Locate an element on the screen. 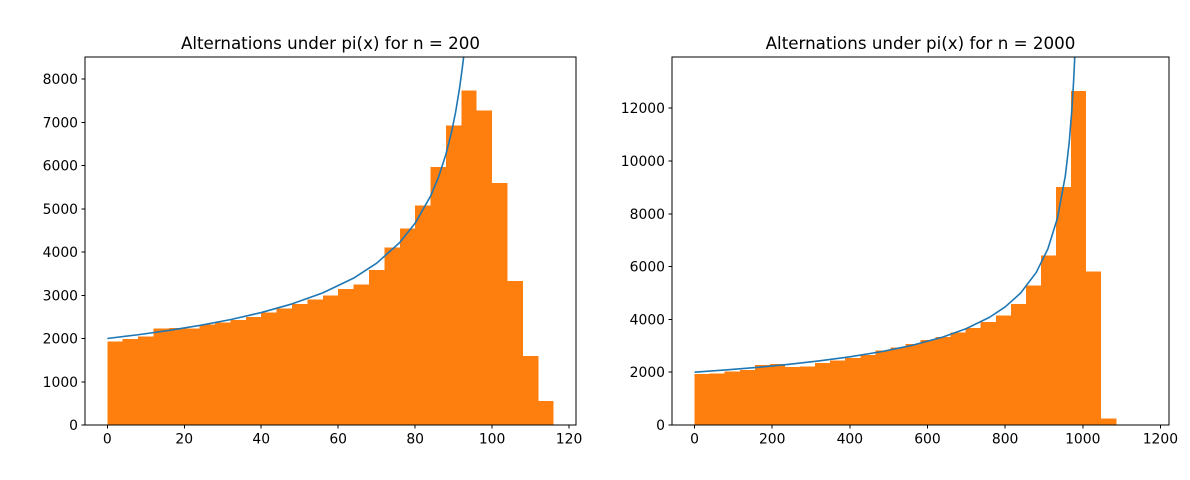 The width and height of the screenshot is (1190, 480). x-tick-label: 100 is located at coordinates (492, 440).